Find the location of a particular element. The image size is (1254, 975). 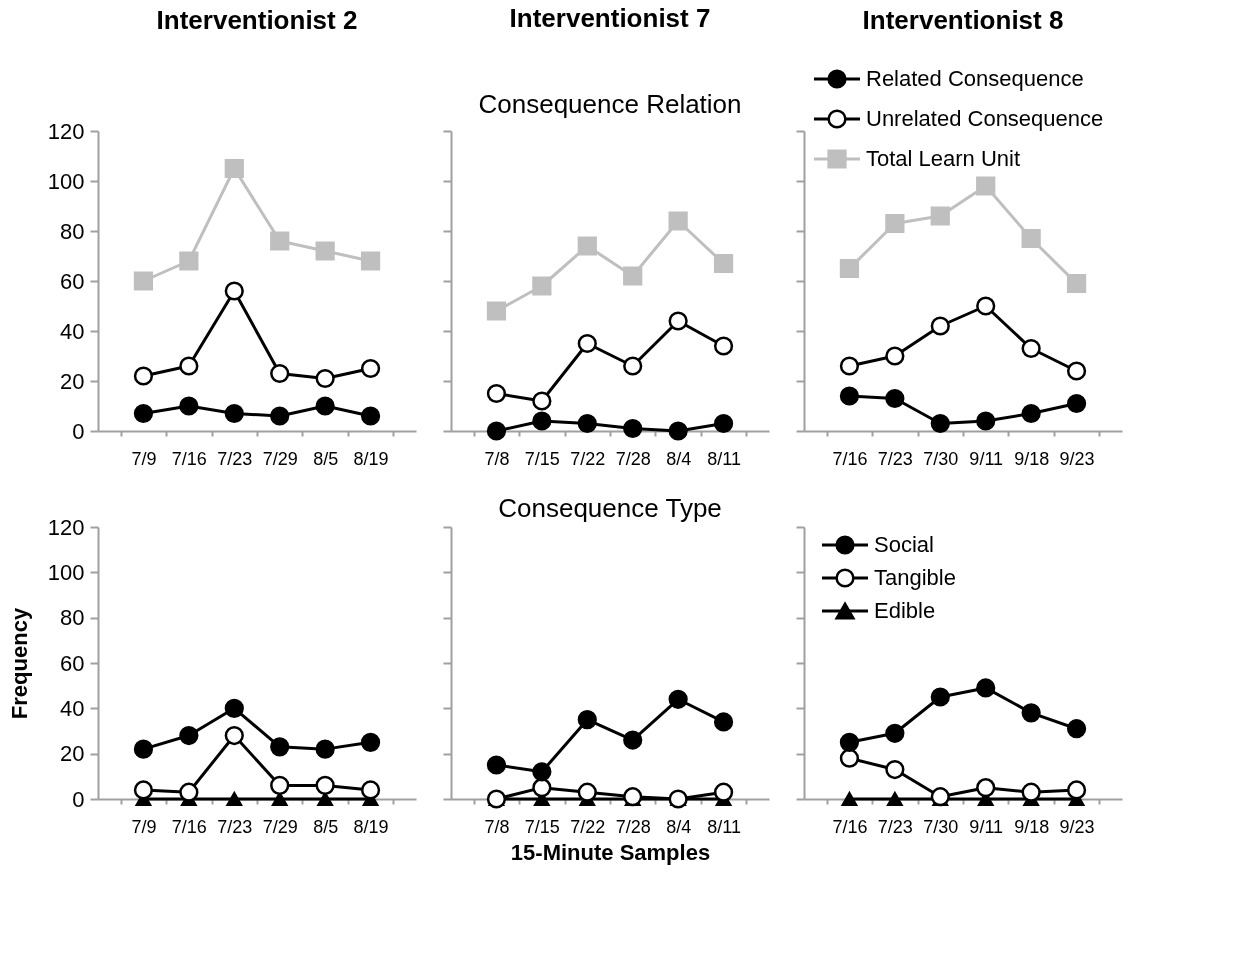

chart-title: Interventionist 7 is located at coordinates (610, 18).